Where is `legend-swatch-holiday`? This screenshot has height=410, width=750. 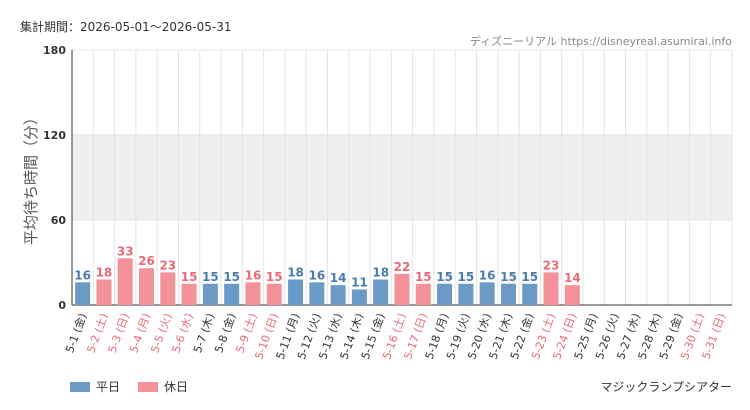
legend-swatch-holiday is located at coordinates (148, 386).